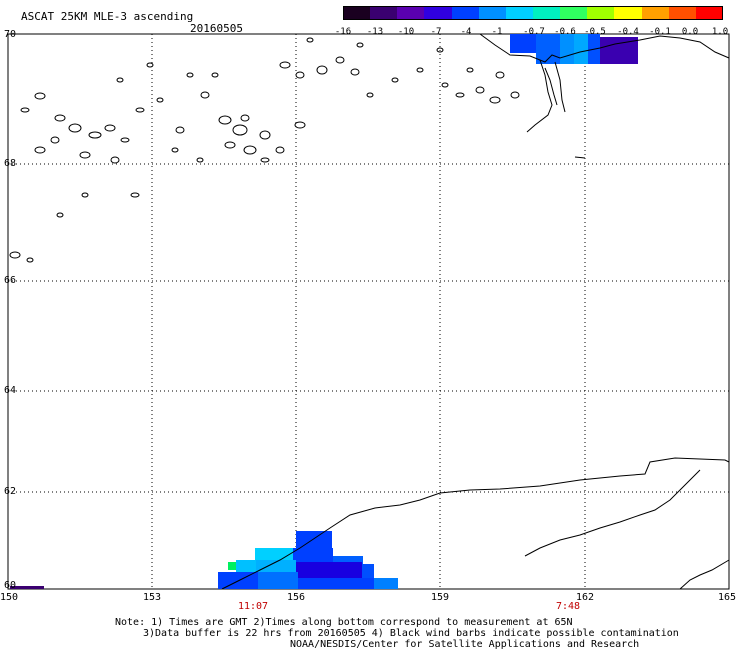  I want to click on lon-label: 165, so click(727, 597).